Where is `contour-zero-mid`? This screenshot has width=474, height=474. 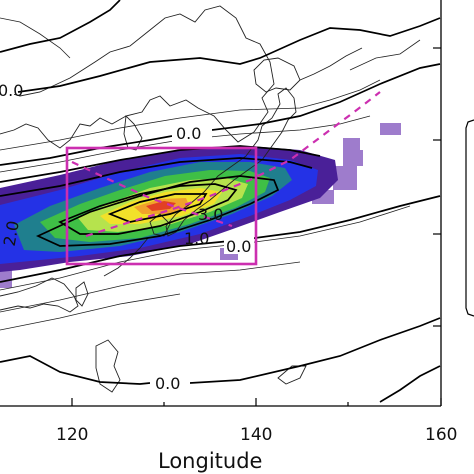 contour-zero-mid is located at coordinates (326, 97).